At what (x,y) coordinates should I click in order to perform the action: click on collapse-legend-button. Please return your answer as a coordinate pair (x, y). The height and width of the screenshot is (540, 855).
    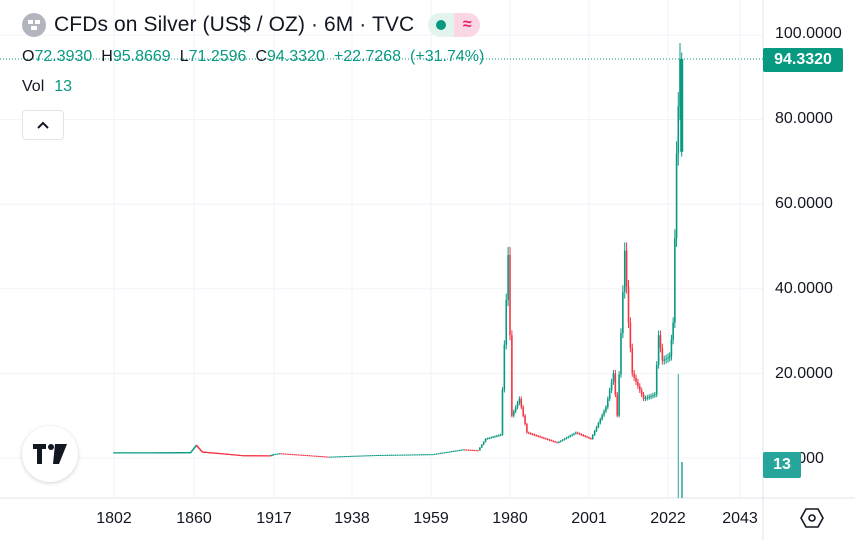
    Looking at the image, I should click on (43, 125).